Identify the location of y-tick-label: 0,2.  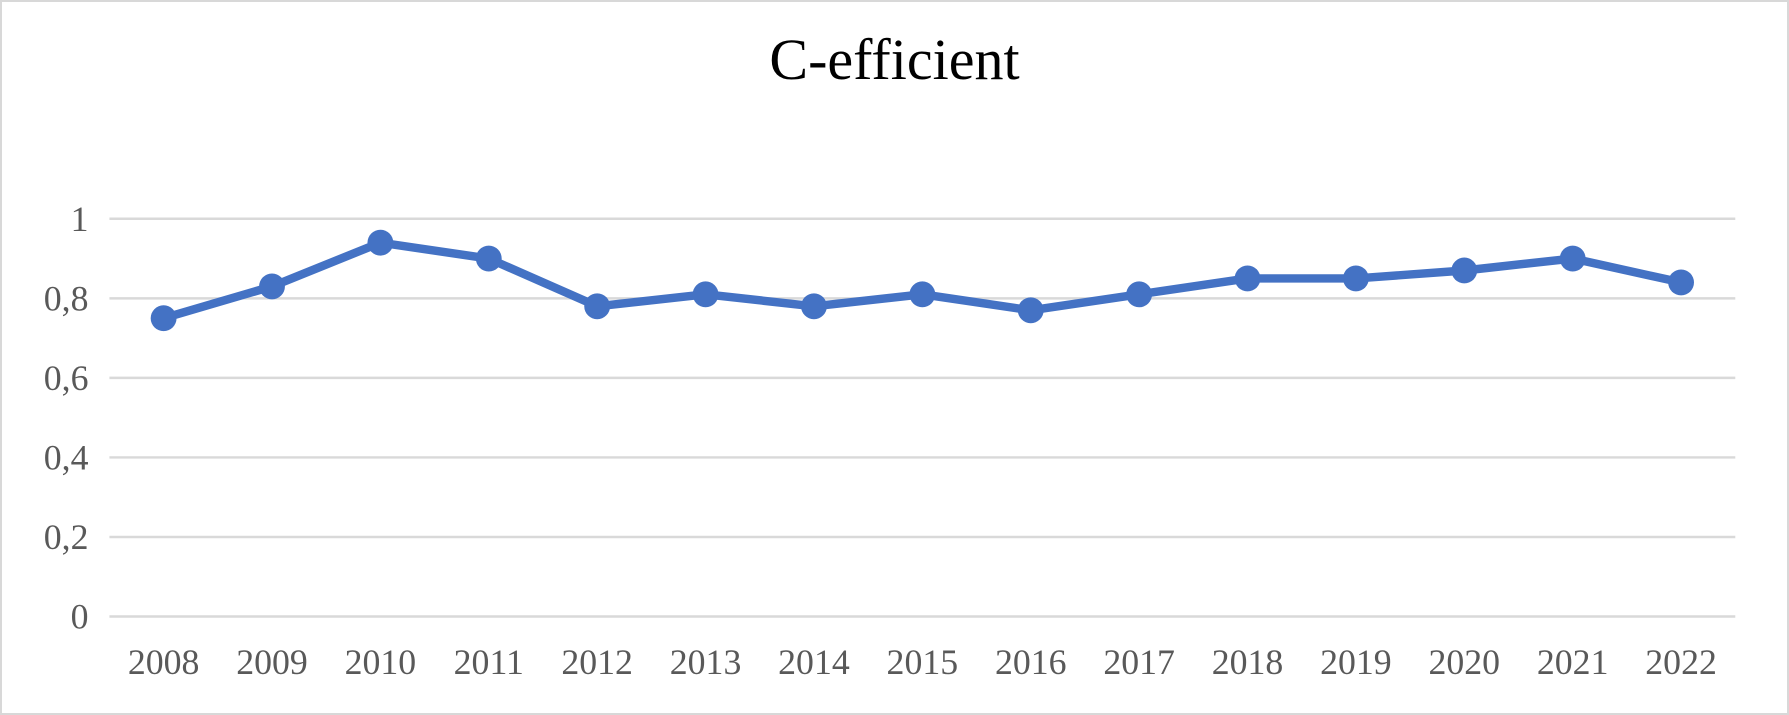
(66, 537).